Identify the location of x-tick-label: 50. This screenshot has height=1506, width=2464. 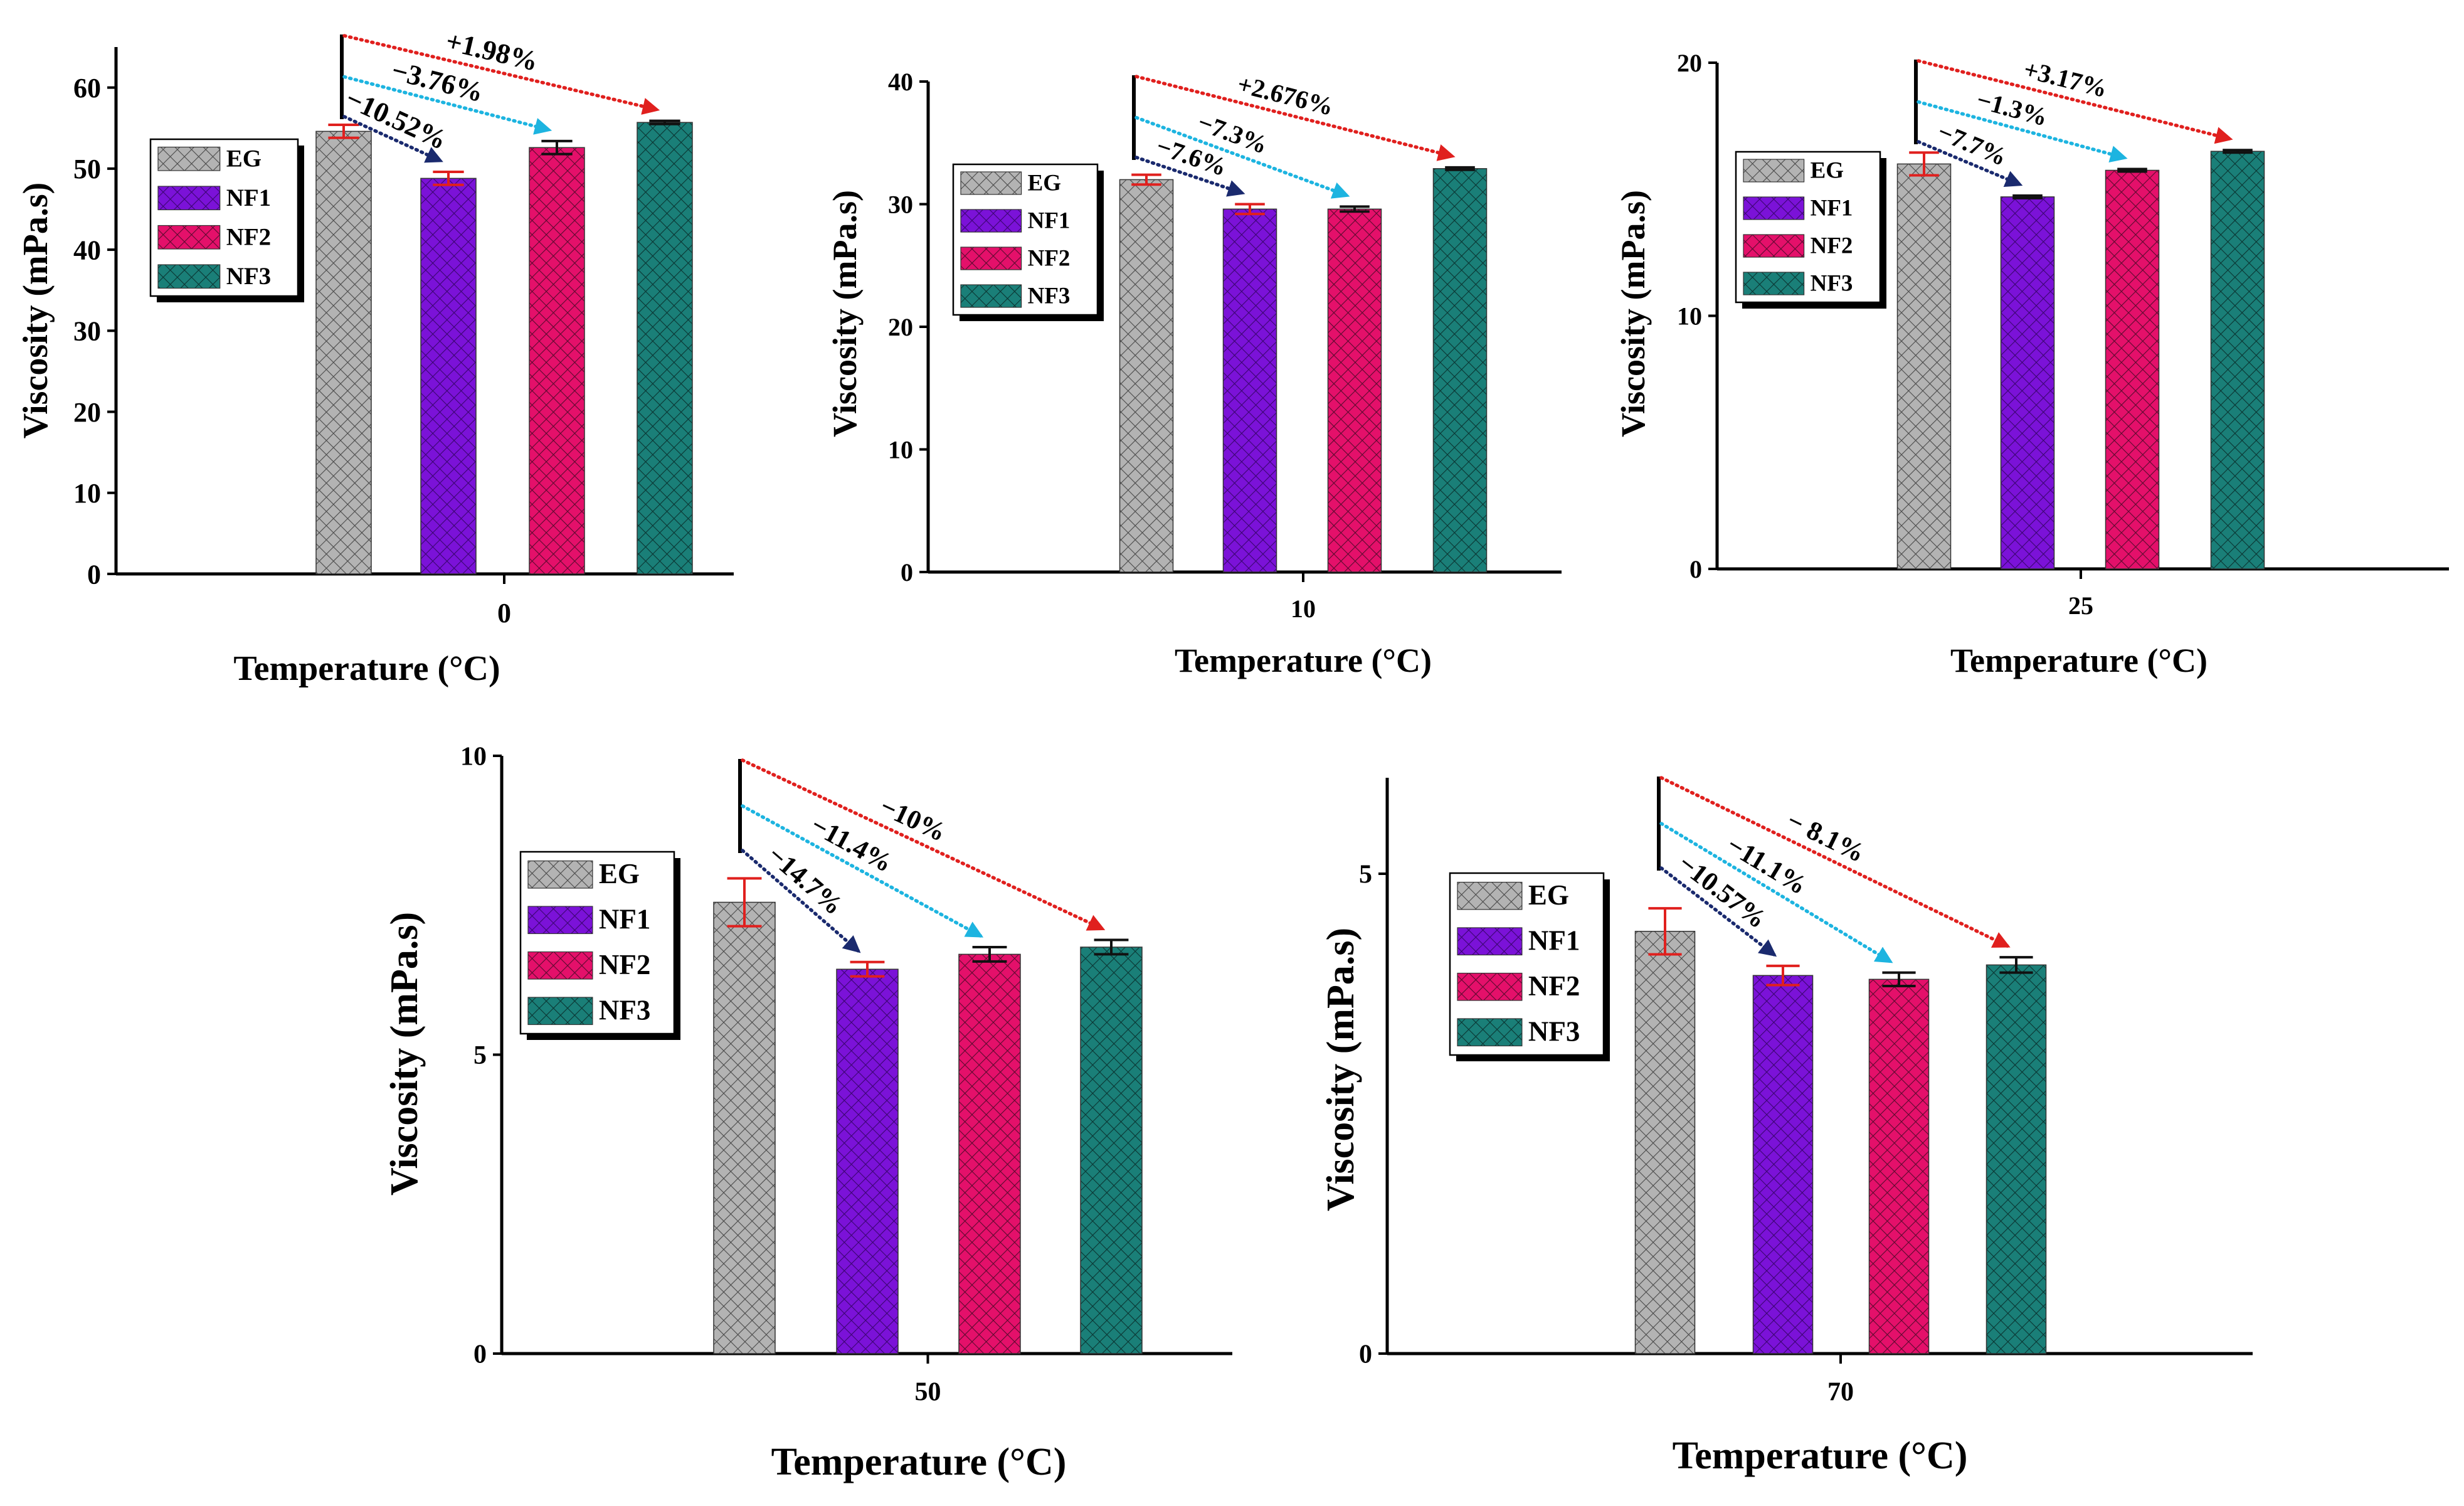
(928, 1392).